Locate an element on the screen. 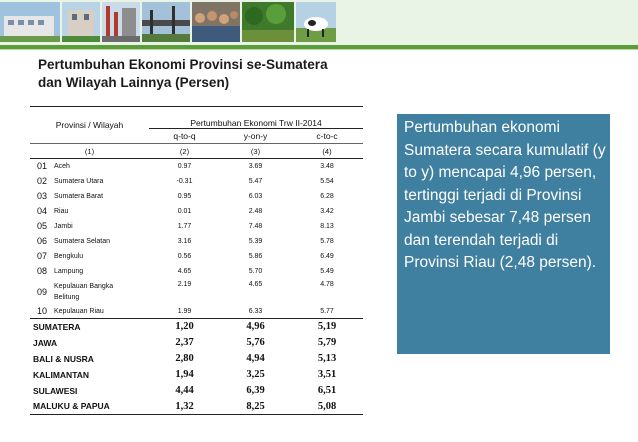 This screenshot has width=638, height=442. province-name: Kepulauan Bangka Belitung is located at coordinates (101, 292).